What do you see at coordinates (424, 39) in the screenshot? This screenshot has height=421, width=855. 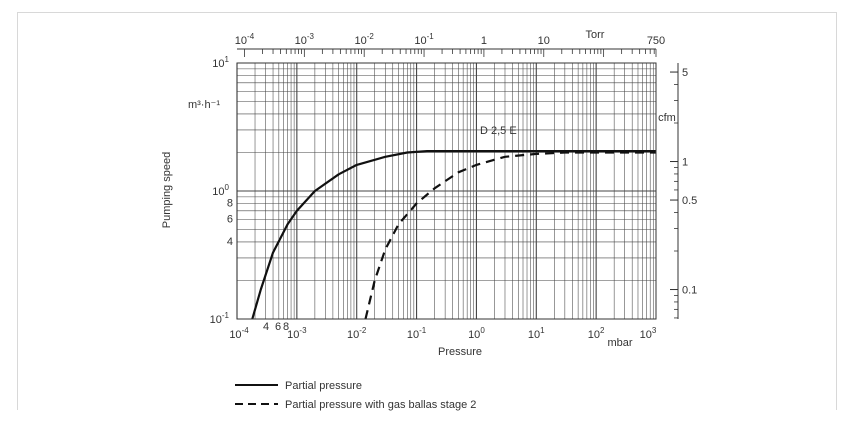 I see `top-tick-label: 10⁻¹` at bounding box center [424, 39].